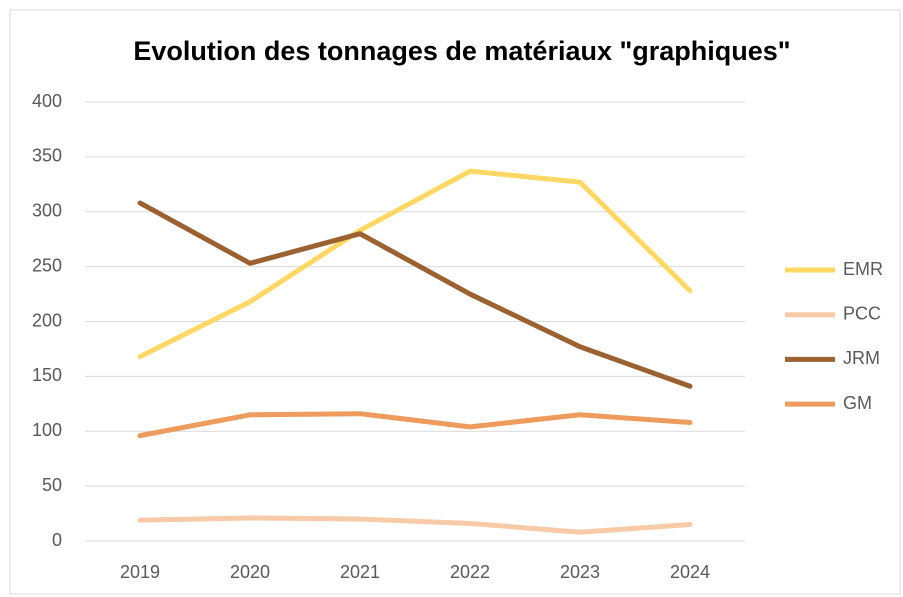  What do you see at coordinates (47, 375) in the screenshot?
I see `y-tick-label: 150` at bounding box center [47, 375].